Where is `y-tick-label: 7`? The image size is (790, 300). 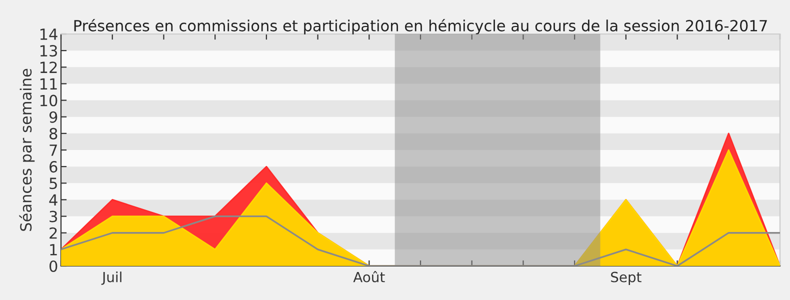 y-tick-label: 7 is located at coordinates (53, 150).